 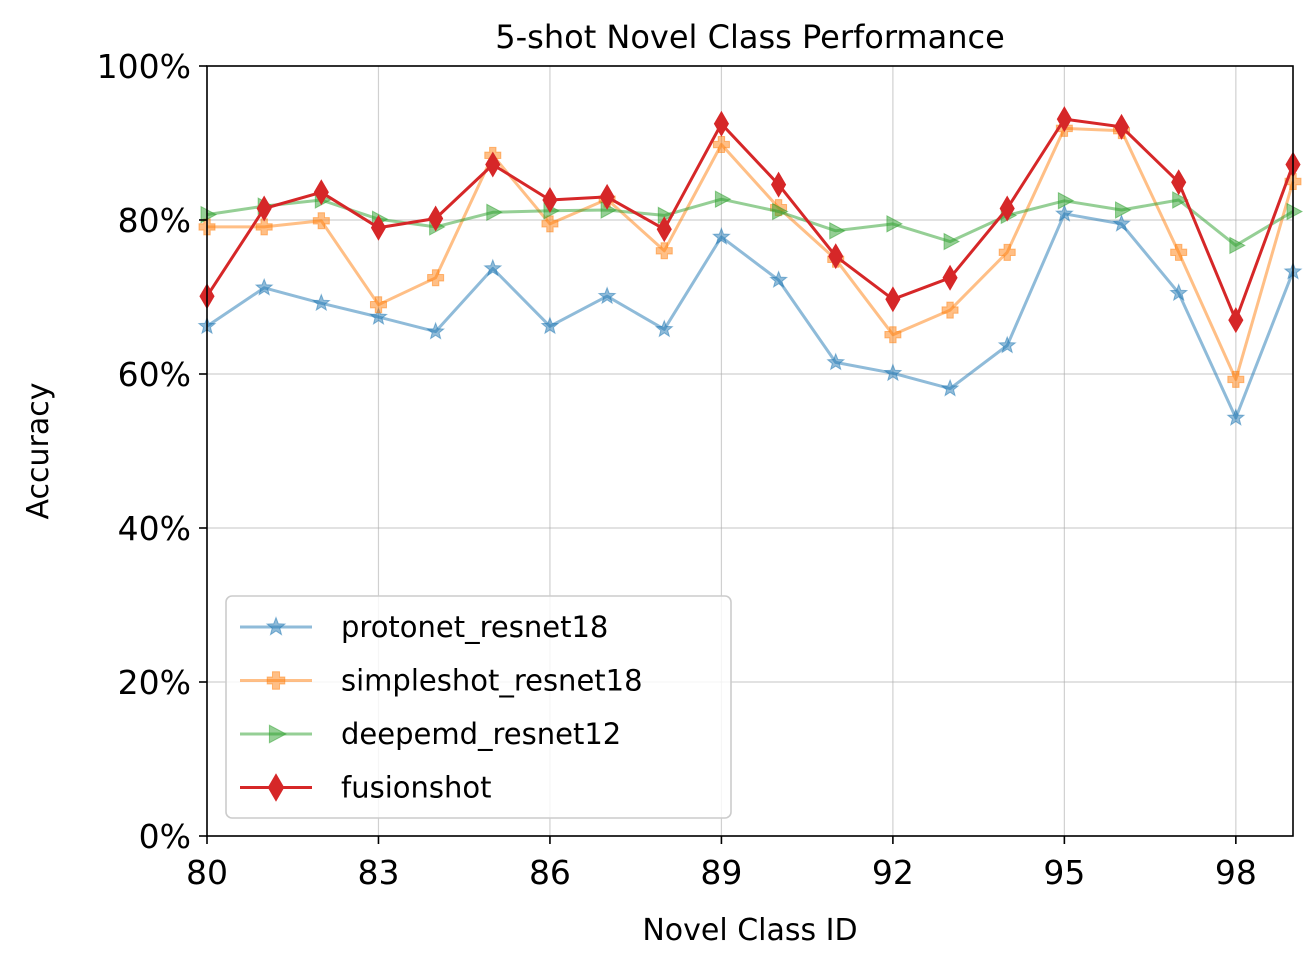 I want to click on legend-label: simpleshot_resnet18, so click(x=492, y=681).